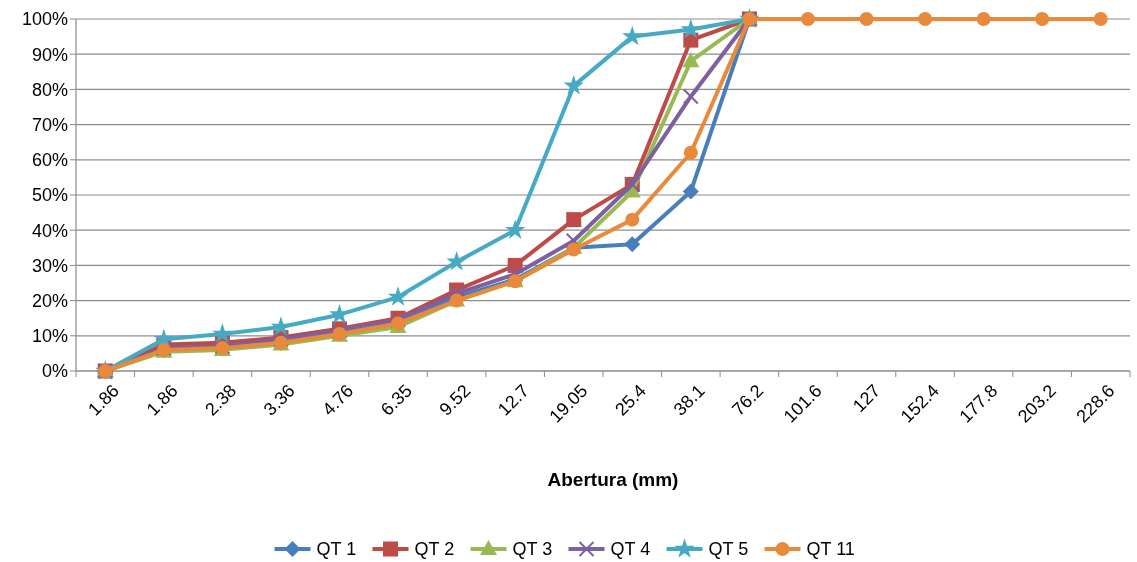 The height and width of the screenshot is (562, 1137). Describe the element at coordinates (49, 89) in the screenshot. I see `y-tick-label: 80%` at that location.